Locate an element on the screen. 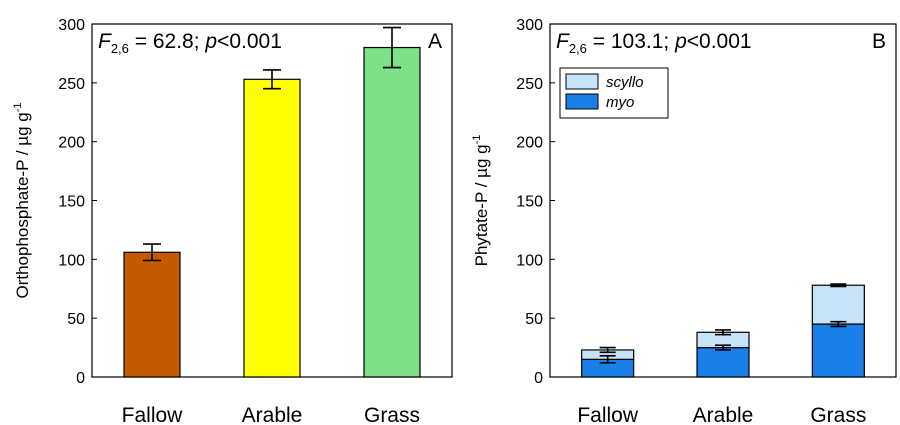 The width and height of the screenshot is (900, 425). y-axis-label: Phytate-P / µg g-1 is located at coordinates (481, 201).